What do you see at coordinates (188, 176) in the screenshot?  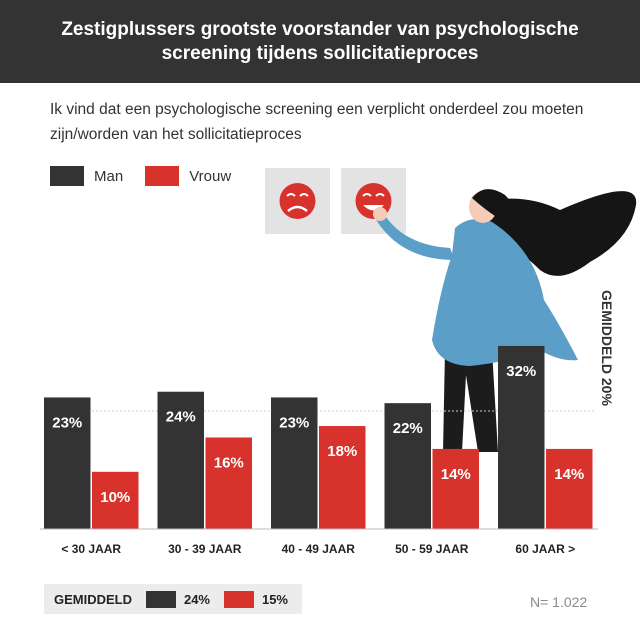 I see `legend-item-vrouw: Vrouw` at bounding box center [188, 176].